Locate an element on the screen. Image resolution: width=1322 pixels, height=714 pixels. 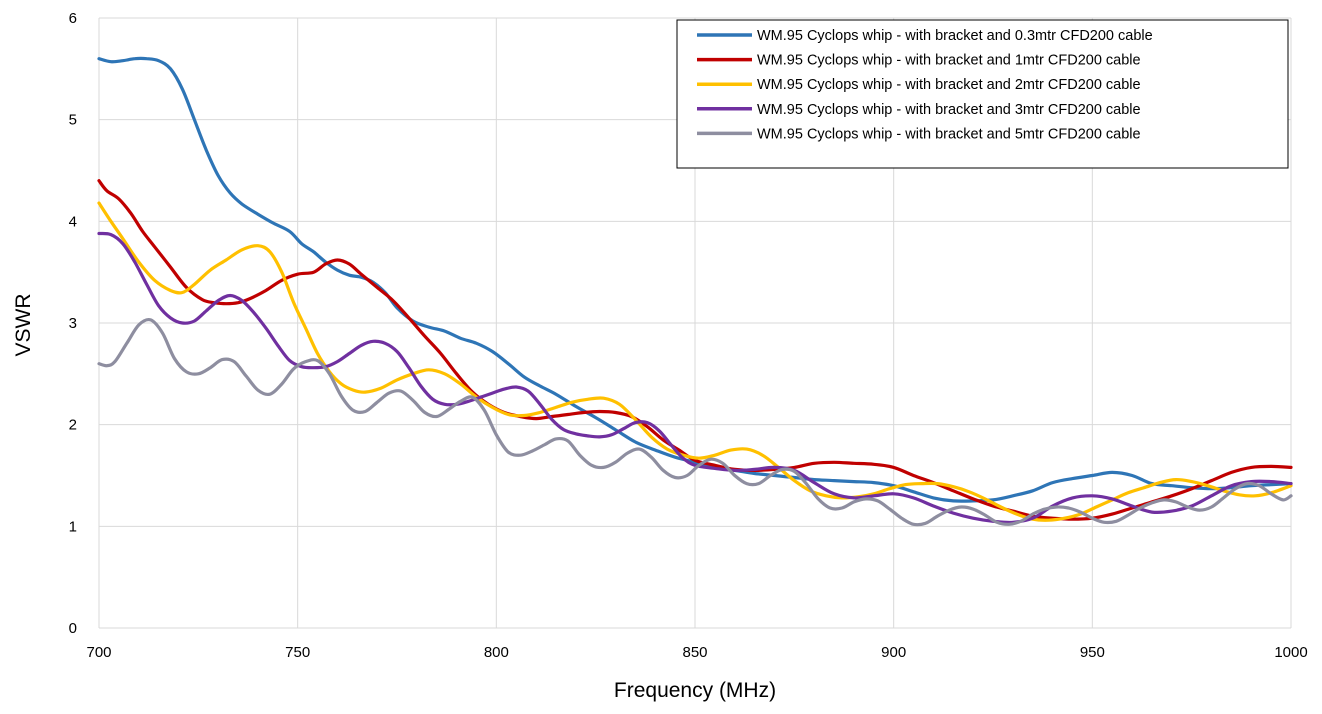
x-tick-label: 750 is located at coordinates (297, 652).